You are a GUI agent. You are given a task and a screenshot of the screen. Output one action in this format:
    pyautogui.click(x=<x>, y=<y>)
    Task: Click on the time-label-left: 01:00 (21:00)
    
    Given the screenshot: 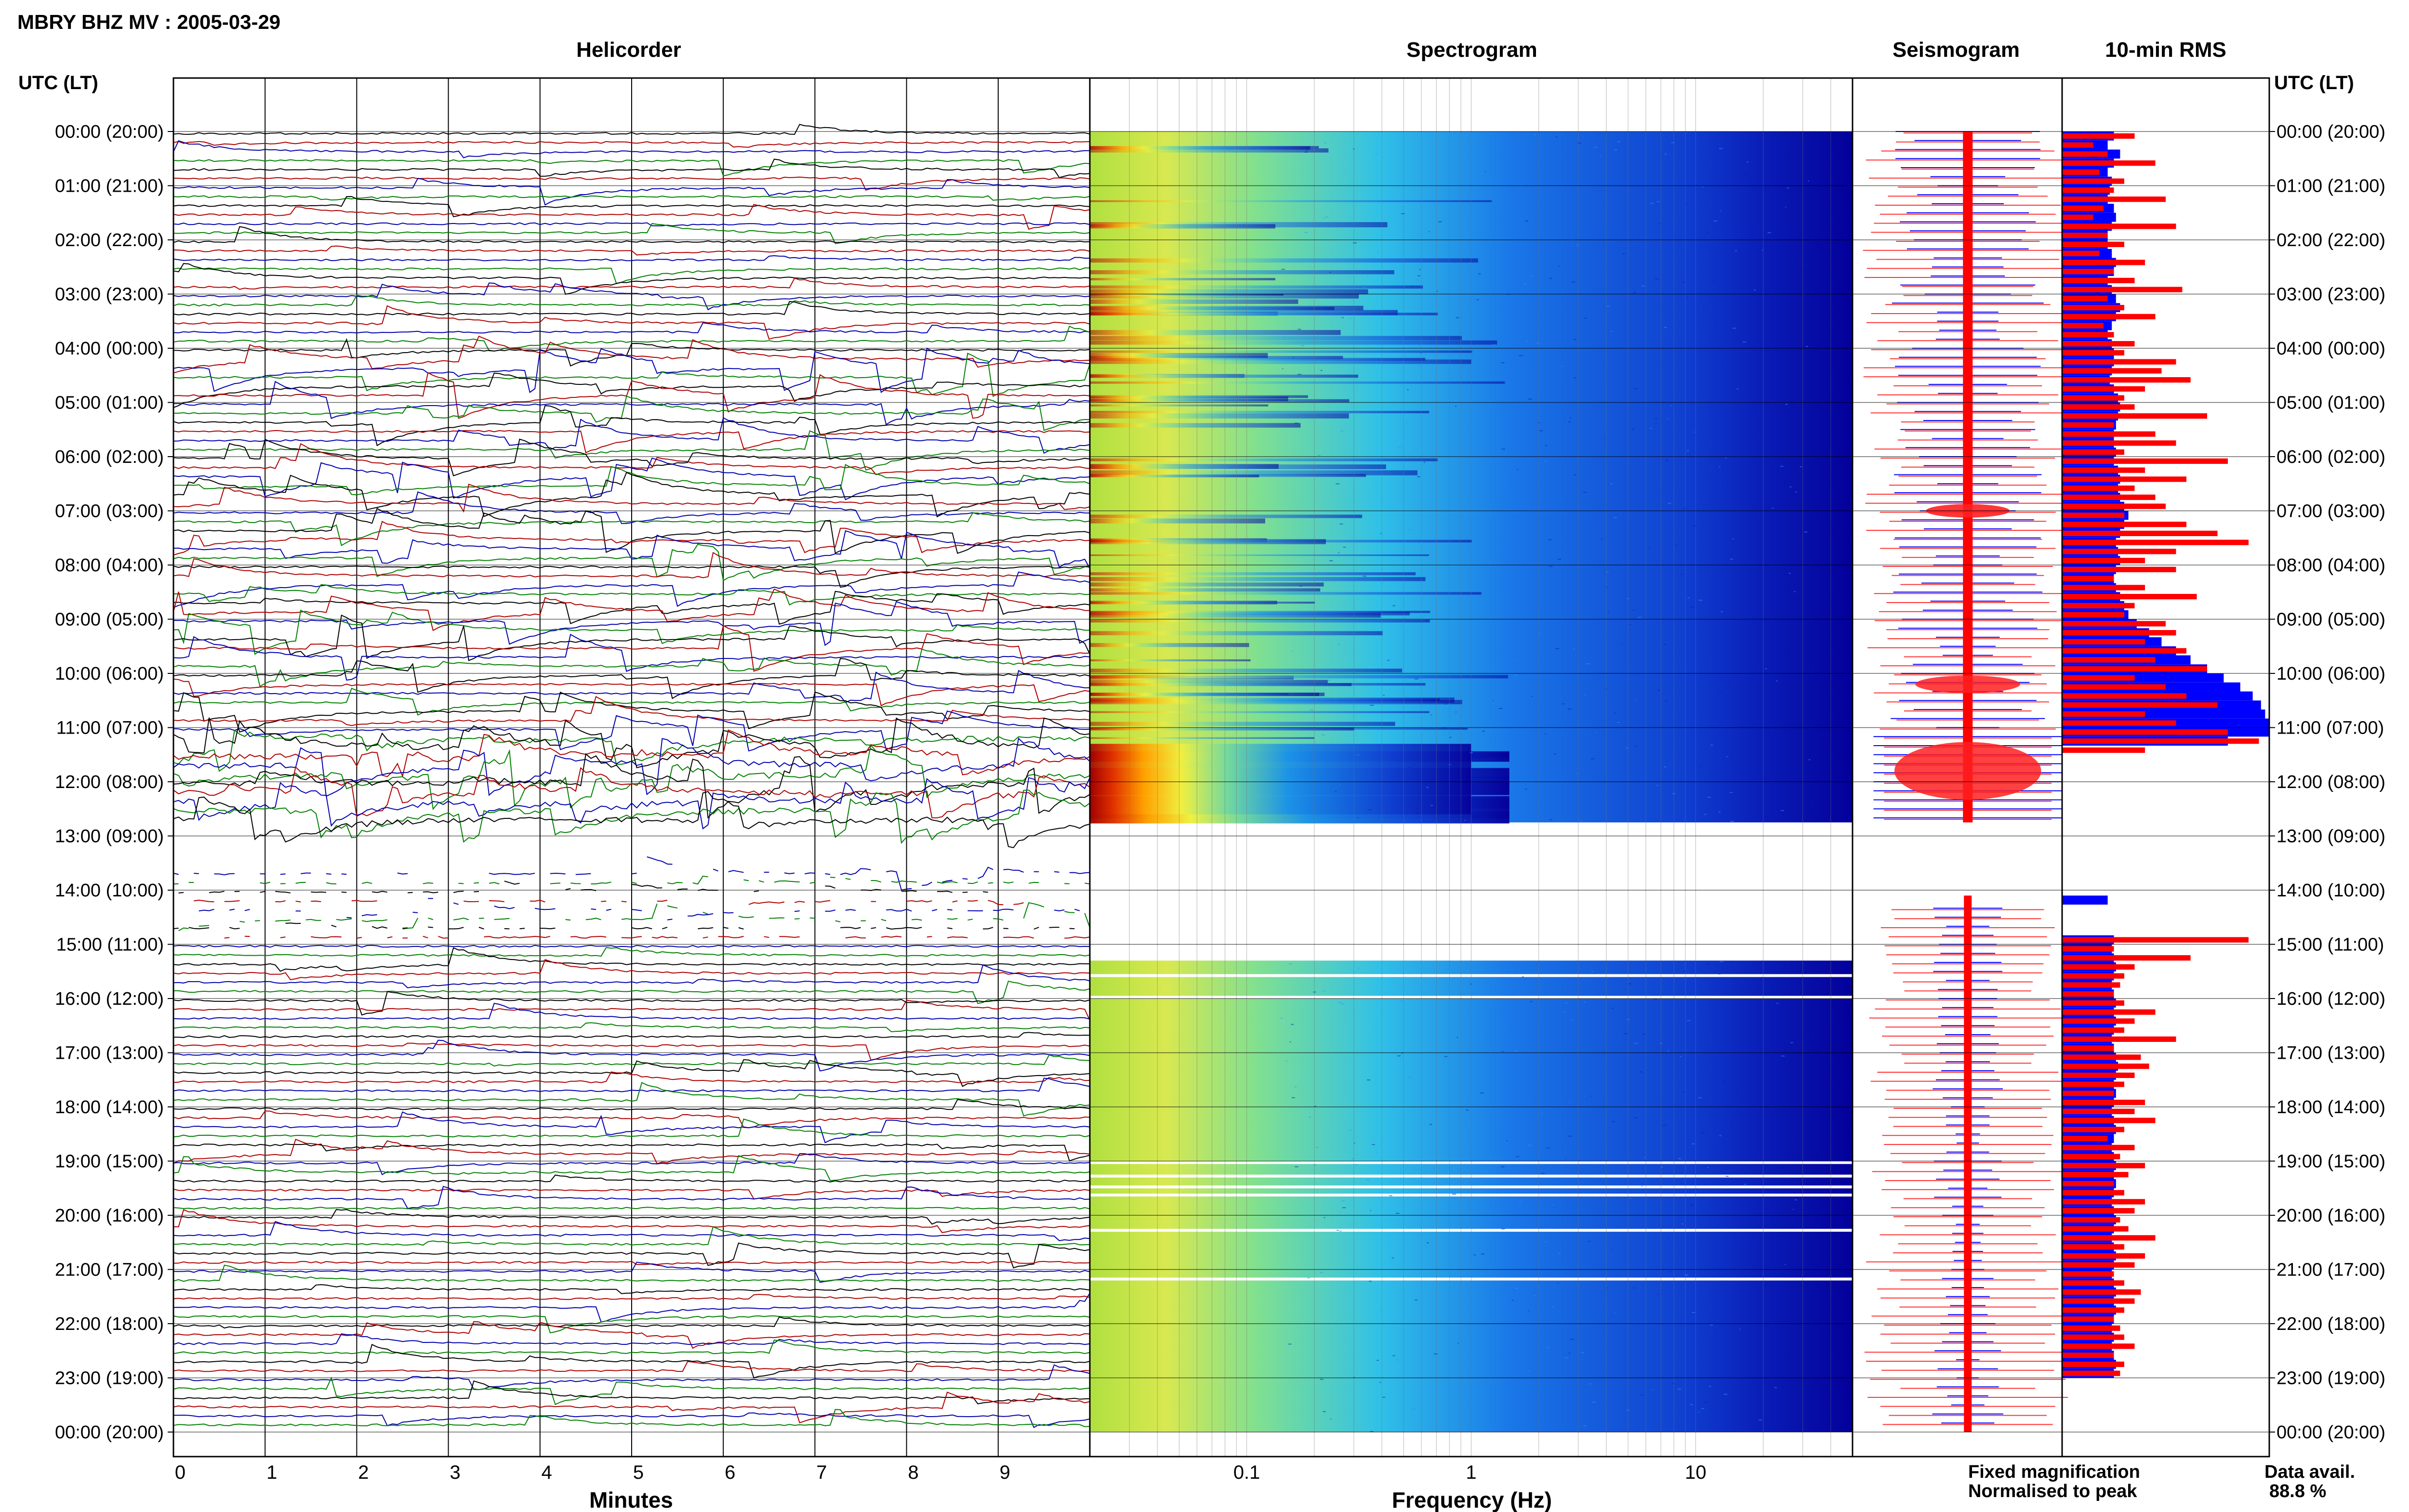 What is the action you would take?
    pyautogui.click(x=109, y=186)
    